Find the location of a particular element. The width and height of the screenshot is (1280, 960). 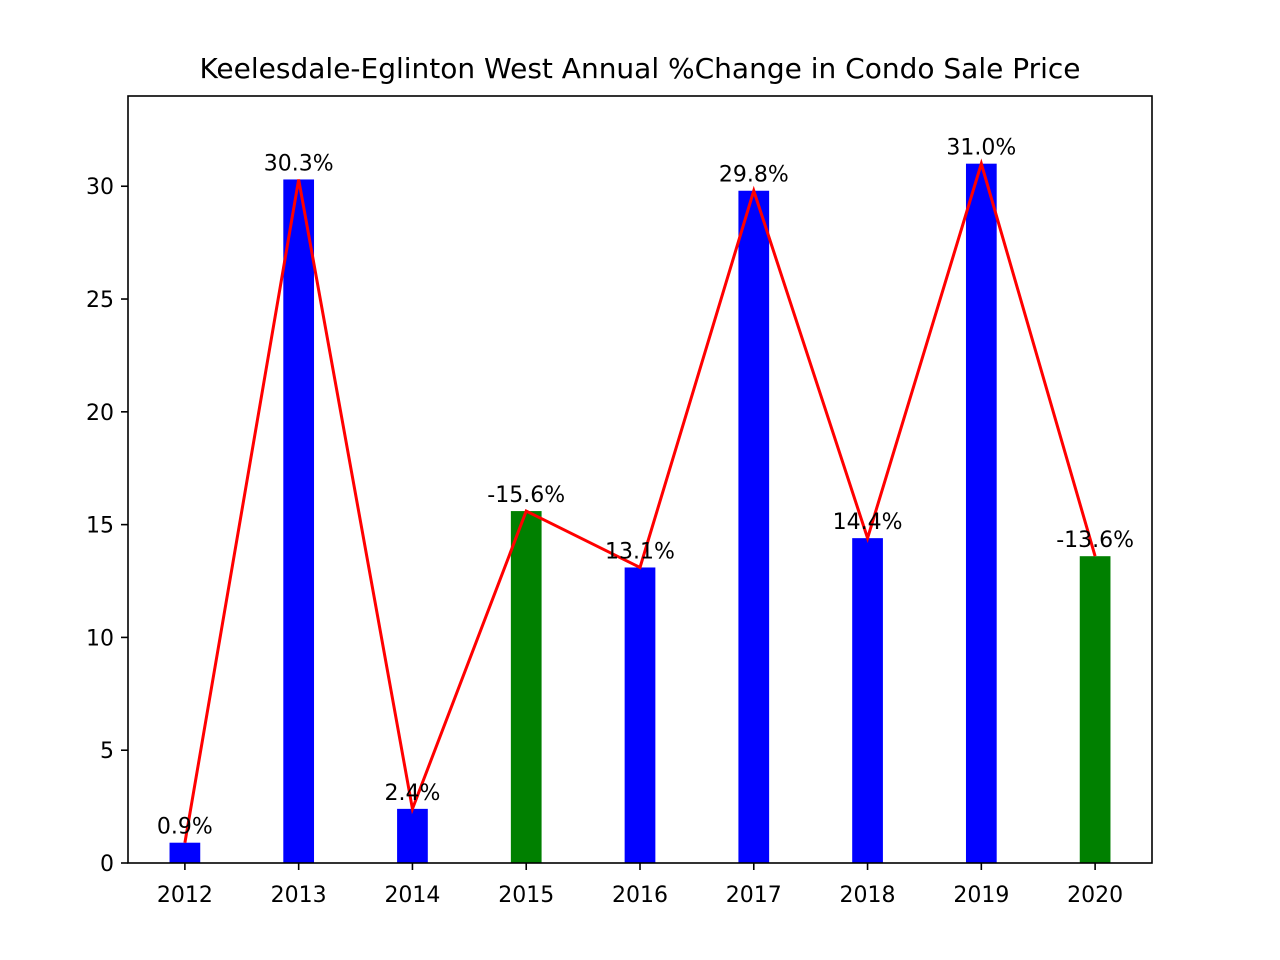

bar-2020 is located at coordinates (1095, 709).